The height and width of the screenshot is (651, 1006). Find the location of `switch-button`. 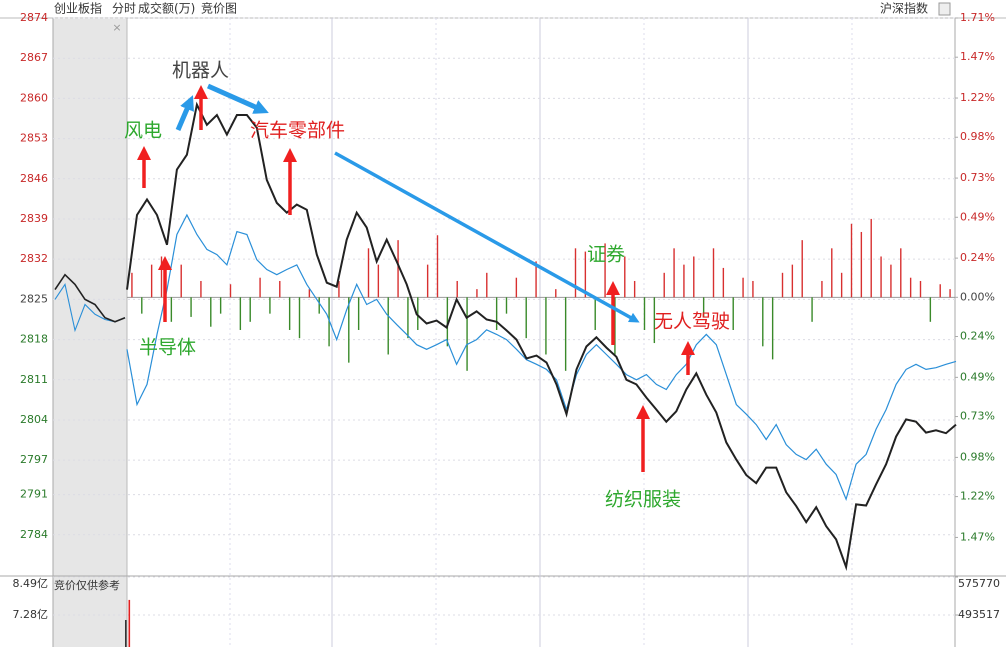

switch-button is located at coordinates (944, 9).